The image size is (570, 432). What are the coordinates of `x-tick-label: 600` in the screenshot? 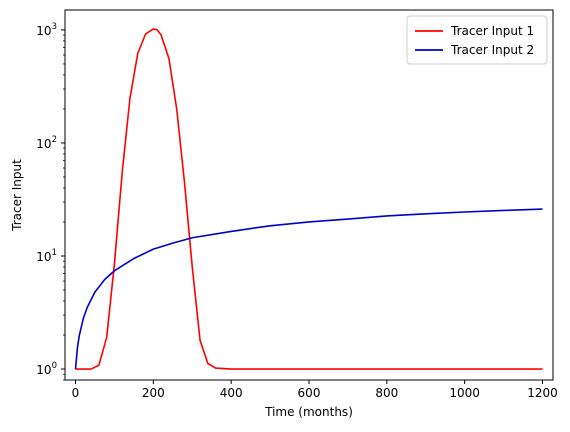 It's located at (309, 393).